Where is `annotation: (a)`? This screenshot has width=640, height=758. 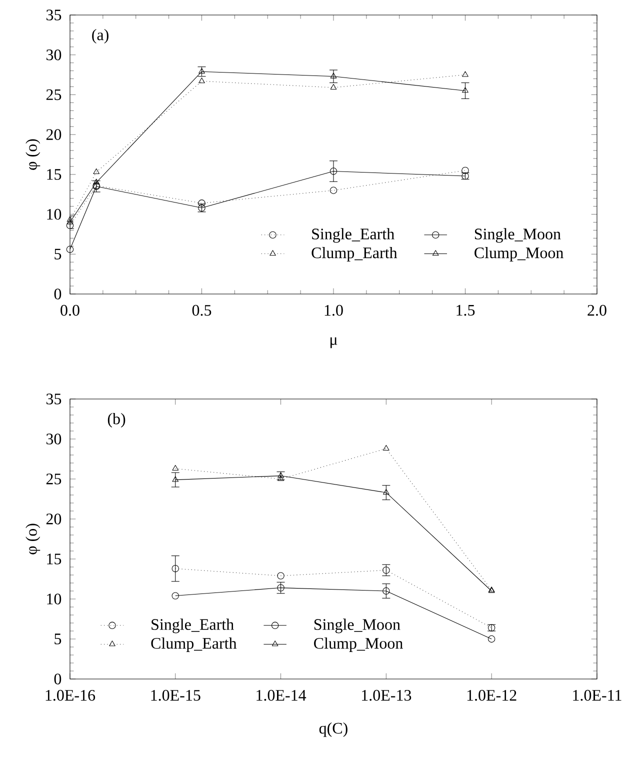
annotation: (a) is located at coordinates (100, 36).